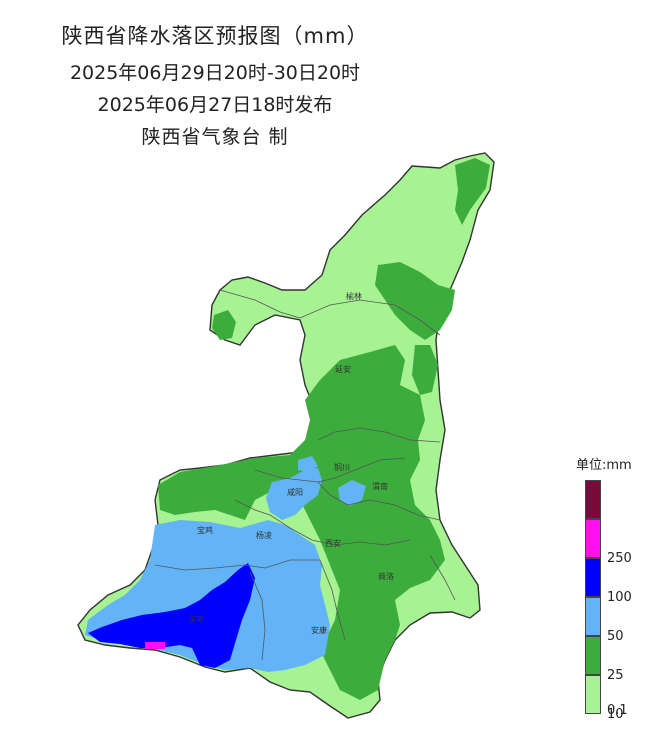  Describe the element at coordinates (343, 369) in the screenshot. I see `city-label-yanan: 延安` at that location.